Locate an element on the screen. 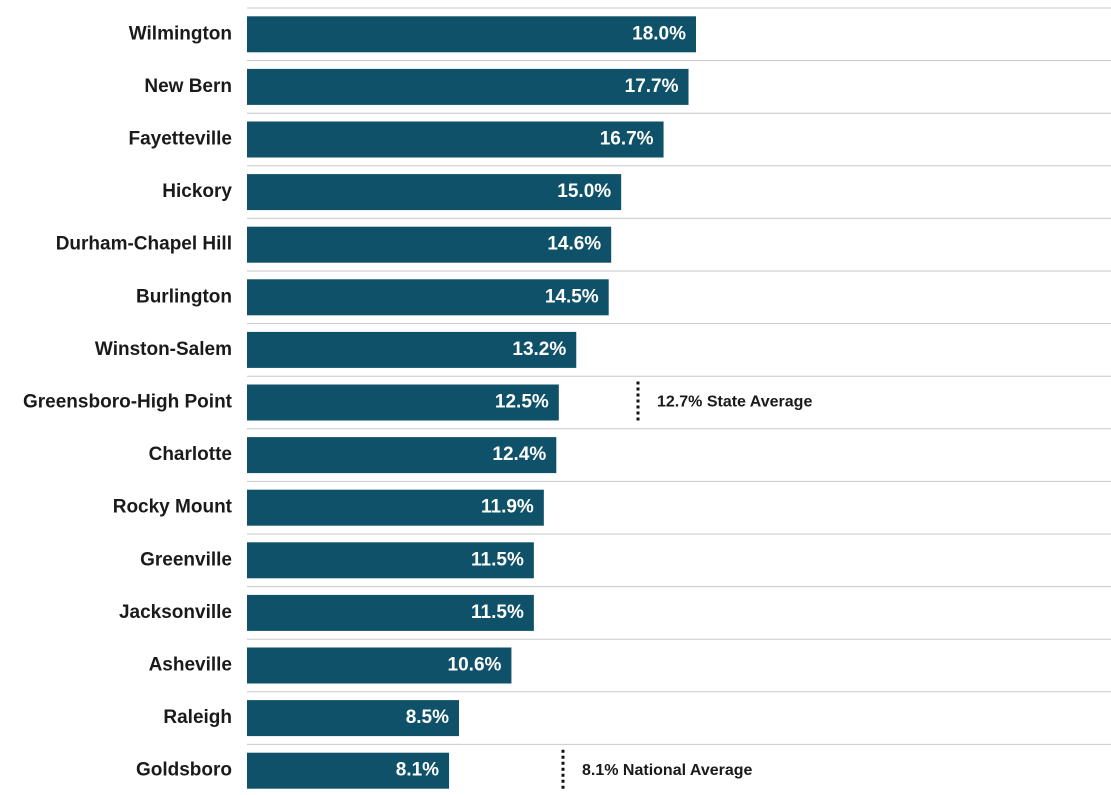 The height and width of the screenshot is (795, 1111). category-label: Jacksonville is located at coordinates (175, 612).